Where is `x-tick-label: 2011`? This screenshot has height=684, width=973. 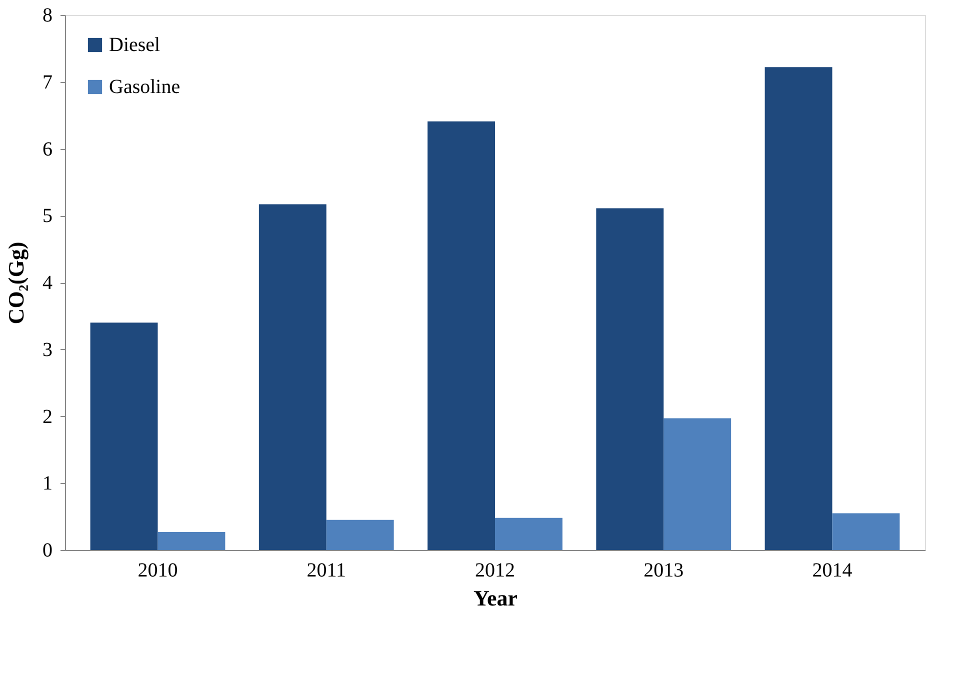 x-tick-label: 2011 is located at coordinates (326, 571).